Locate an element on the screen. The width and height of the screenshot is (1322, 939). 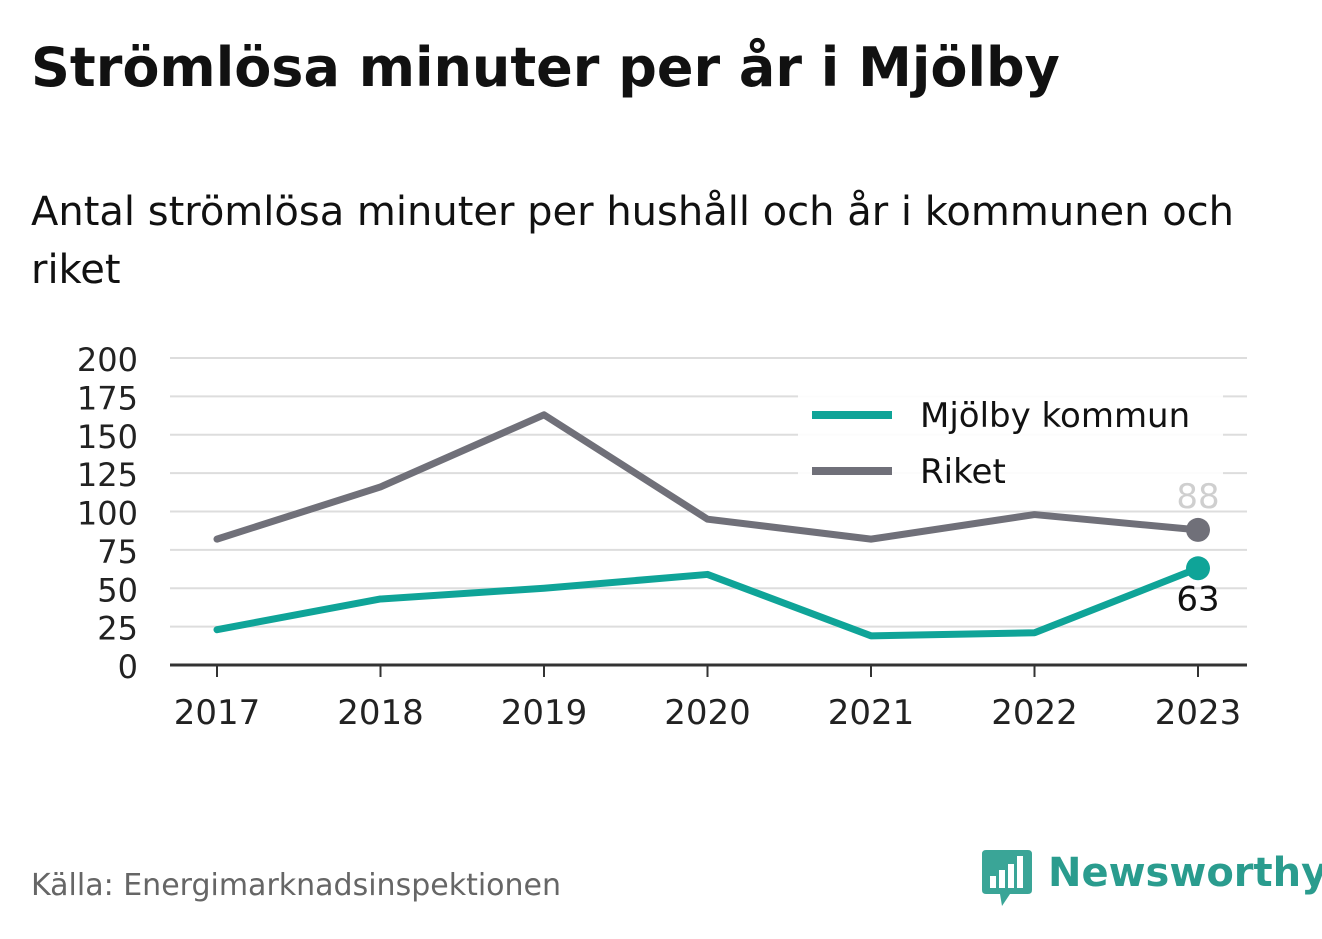
legend-label-0: Mjölby kommun is located at coordinates (1055, 416).